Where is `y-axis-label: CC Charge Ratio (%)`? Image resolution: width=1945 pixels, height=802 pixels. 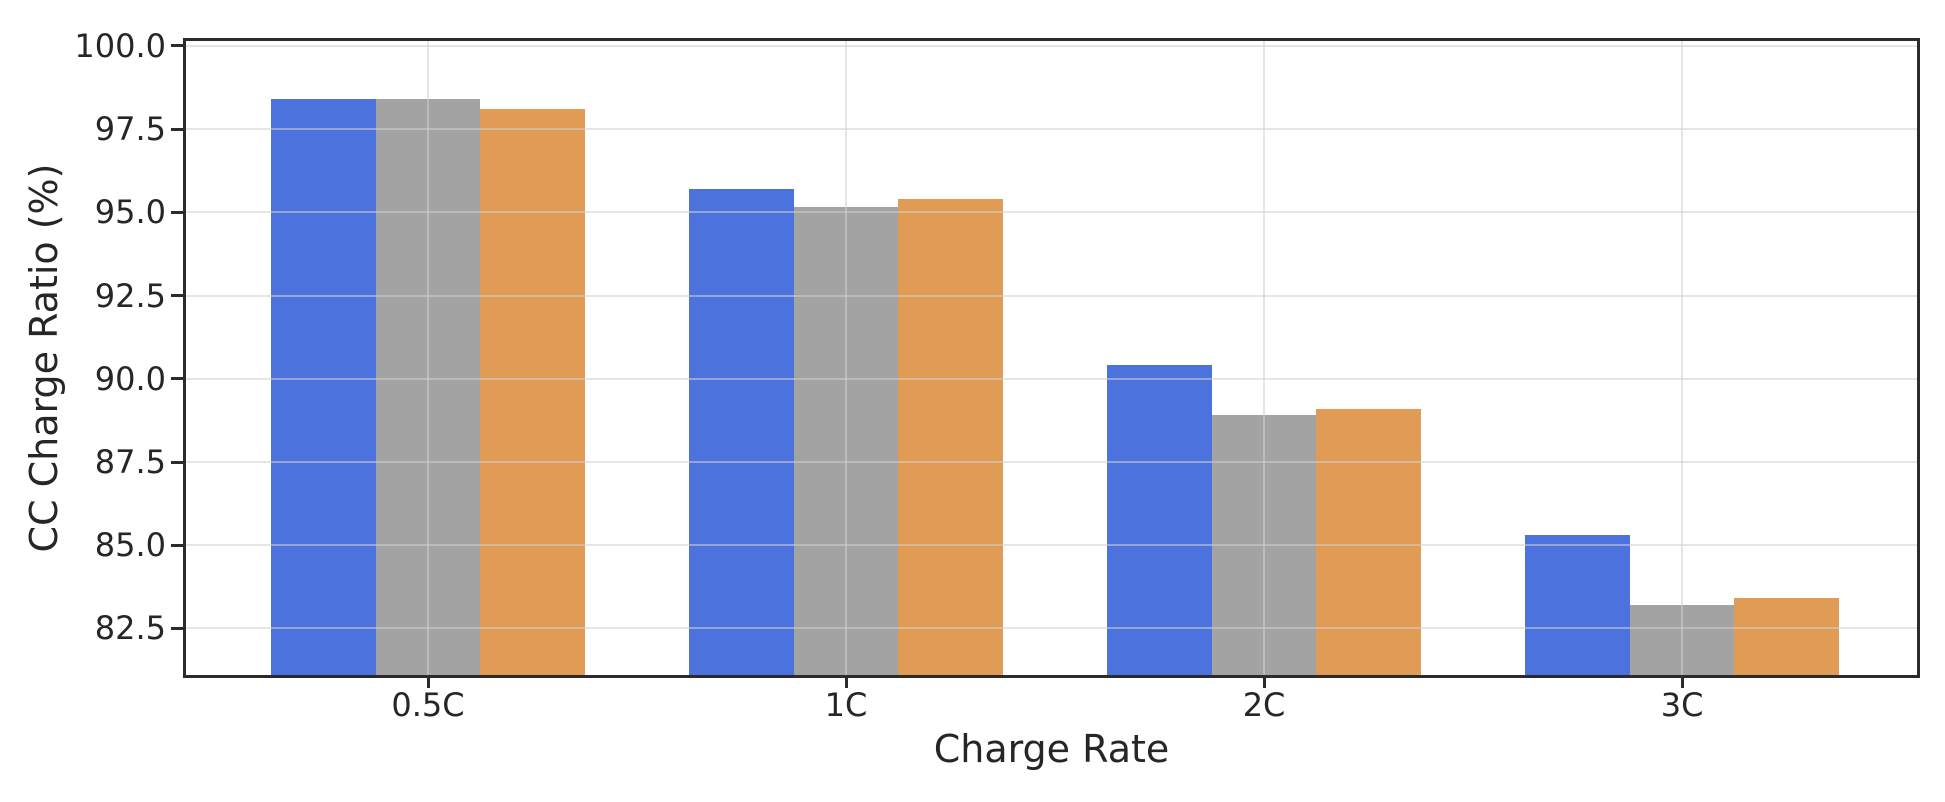 y-axis-label: CC Charge Ratio (%) is located at coordinates (44, 358).